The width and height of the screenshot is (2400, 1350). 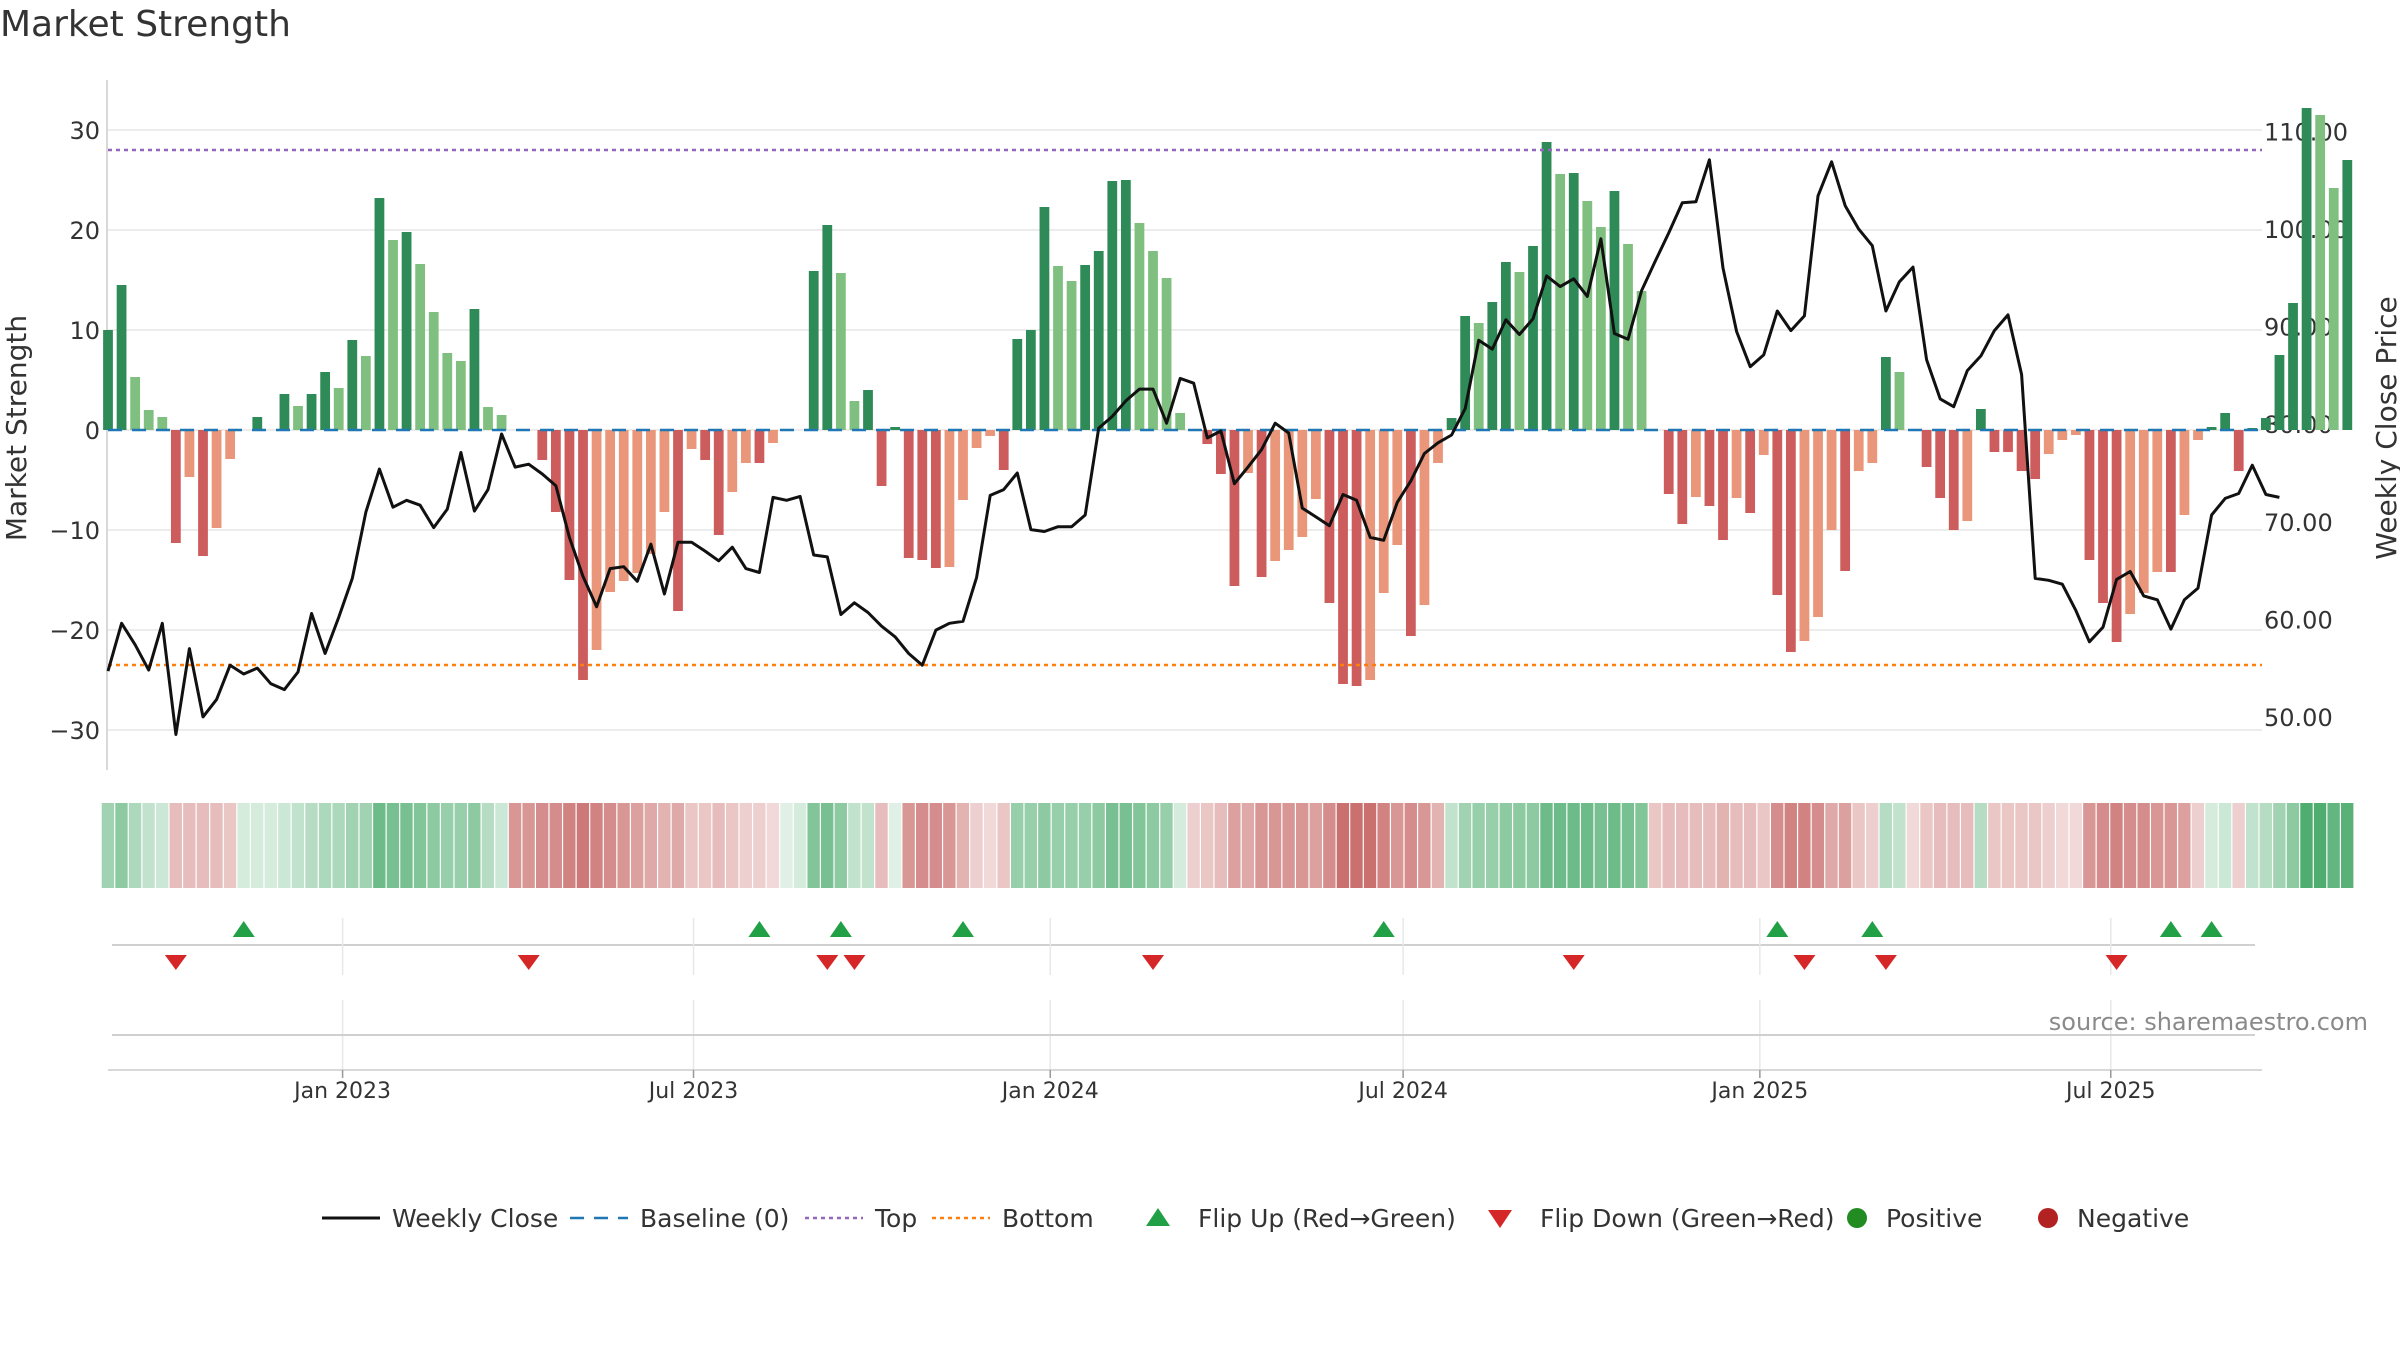 I want to click on y-tick-label: 30, so click(x=84, y=131).